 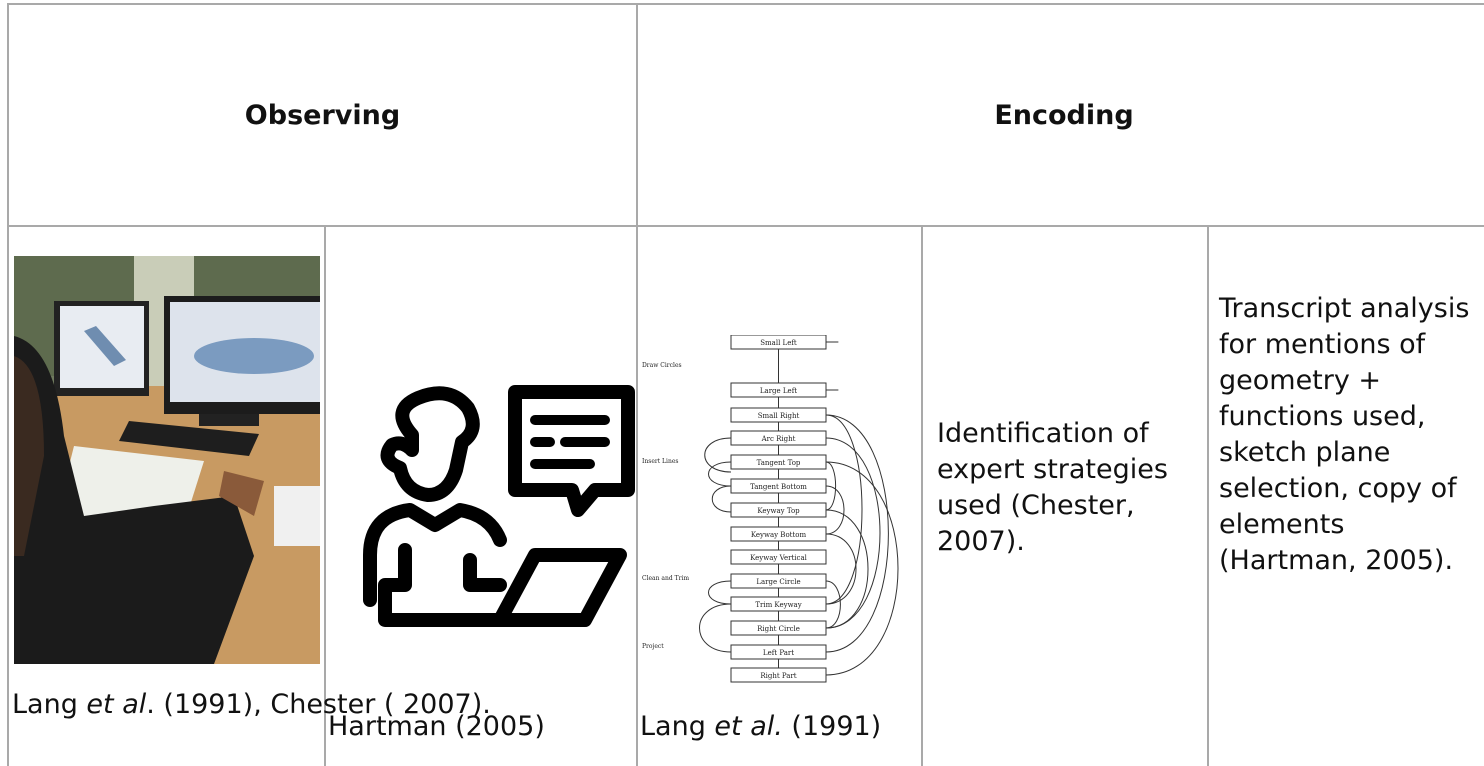 What do you see at coordinates (832, 726) in the screenshot?
I see `caption-text: (1991)` at bounding box center [832, 726].